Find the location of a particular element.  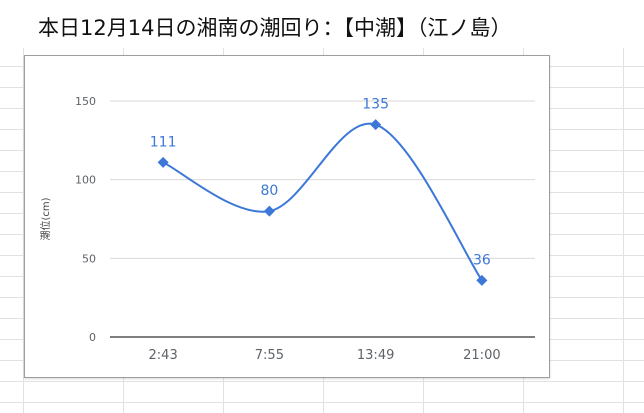

y-tick-label: 0 is located at coordinates (92, 337).